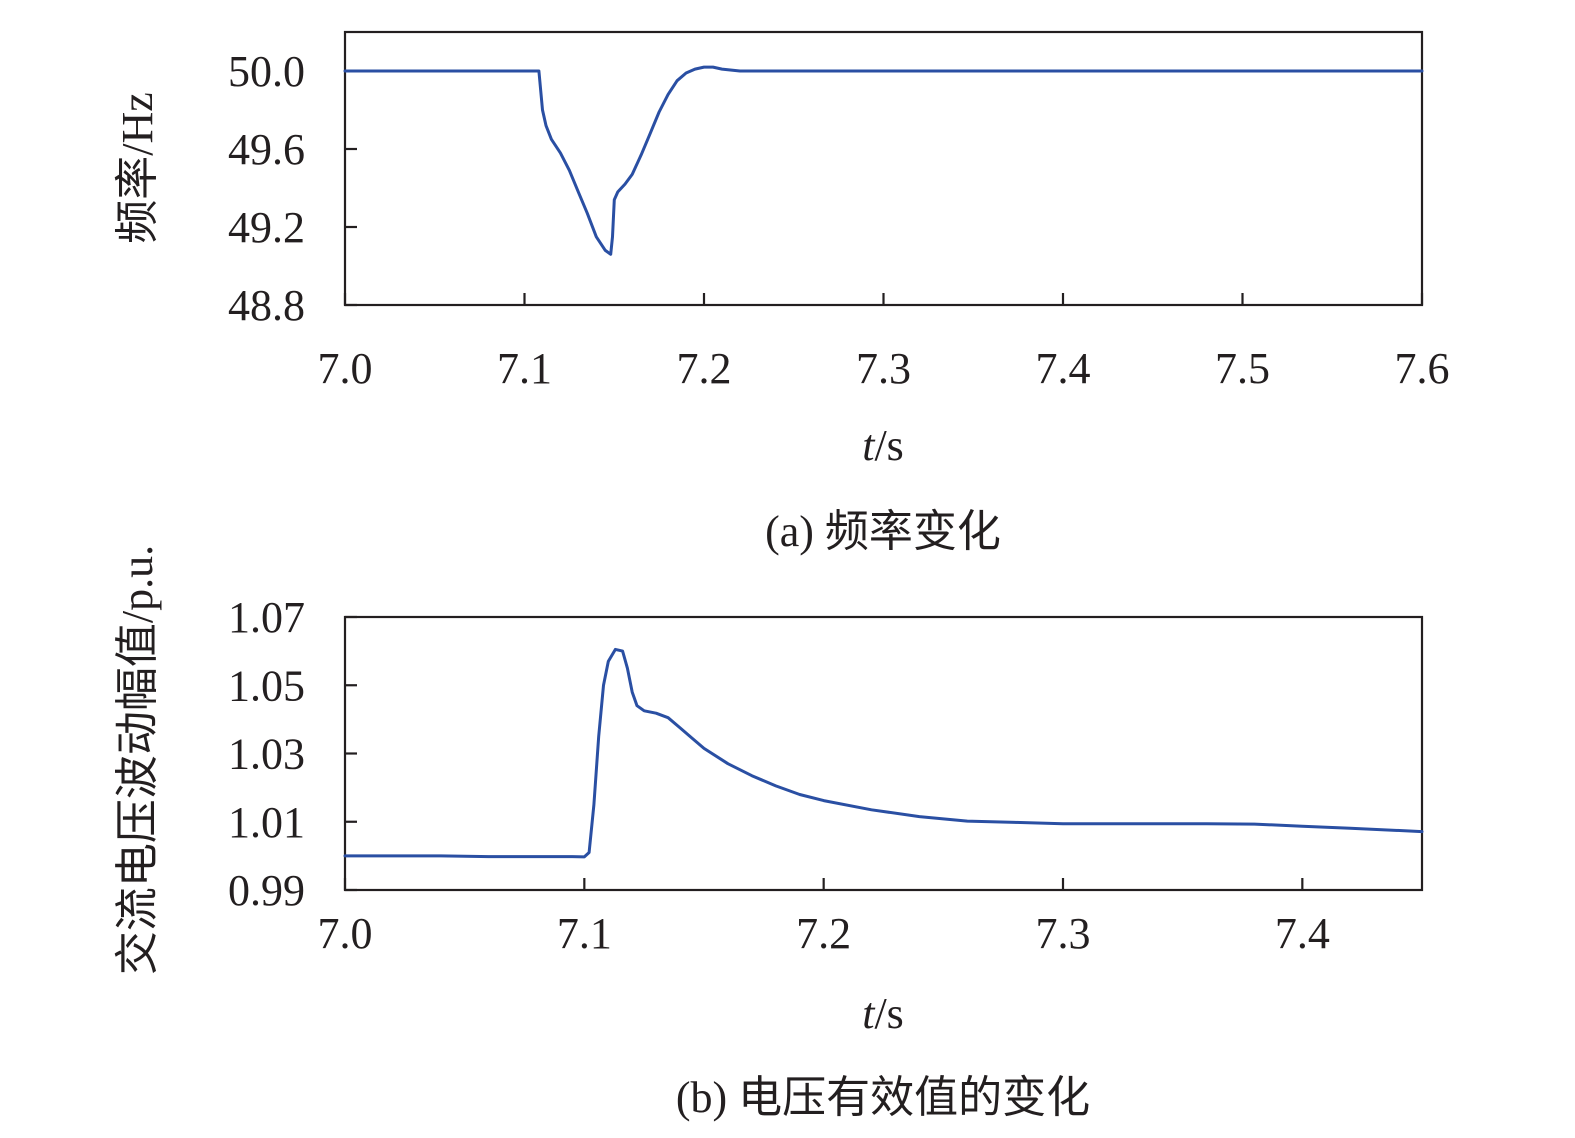 Image resolution: width=1575 pixels, height=1138 pixels. Describe the element at coordinates (137, 168) in the screenshot. I see `frequency-y-axis-label: 频率/Hz` at that location.